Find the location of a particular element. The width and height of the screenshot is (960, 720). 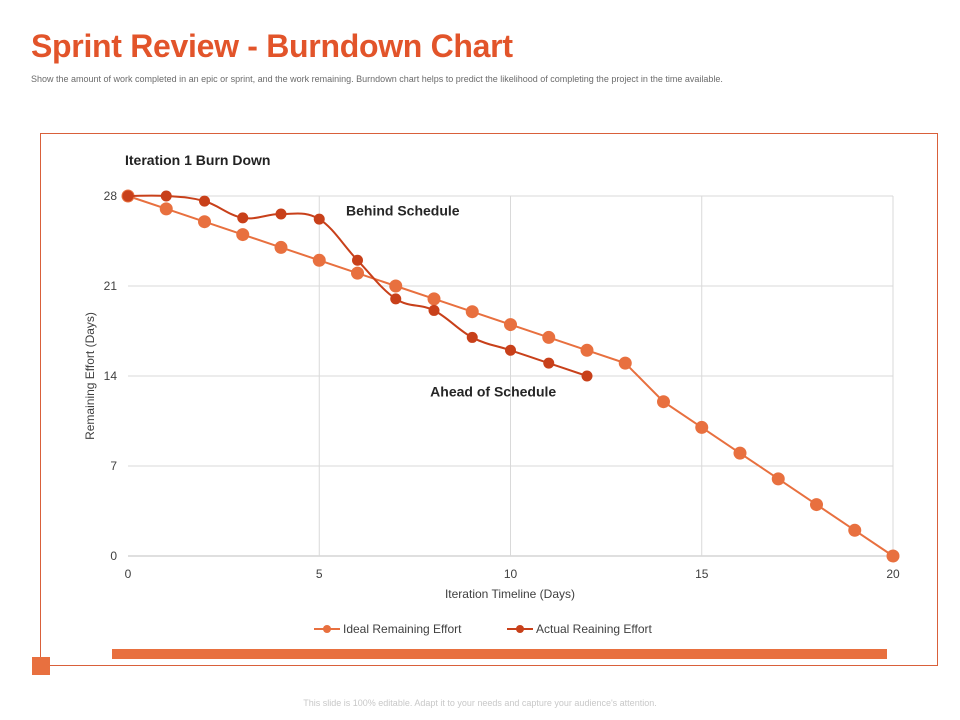

x-tick-label: 10 is located at coordinates (511, 574).